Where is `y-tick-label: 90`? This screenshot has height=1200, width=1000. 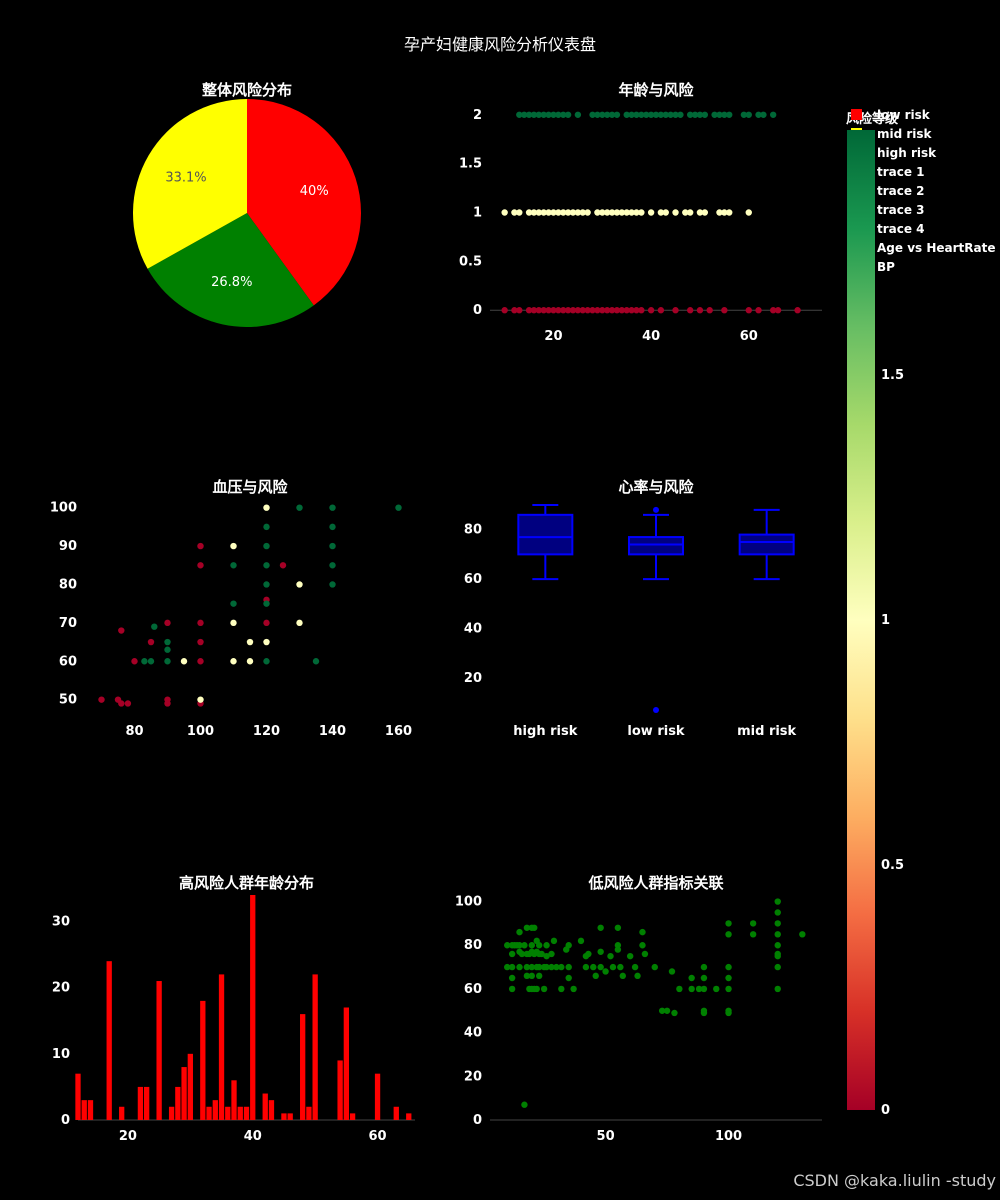 y-tick-label: 90 is located at coordinates (68, 546).